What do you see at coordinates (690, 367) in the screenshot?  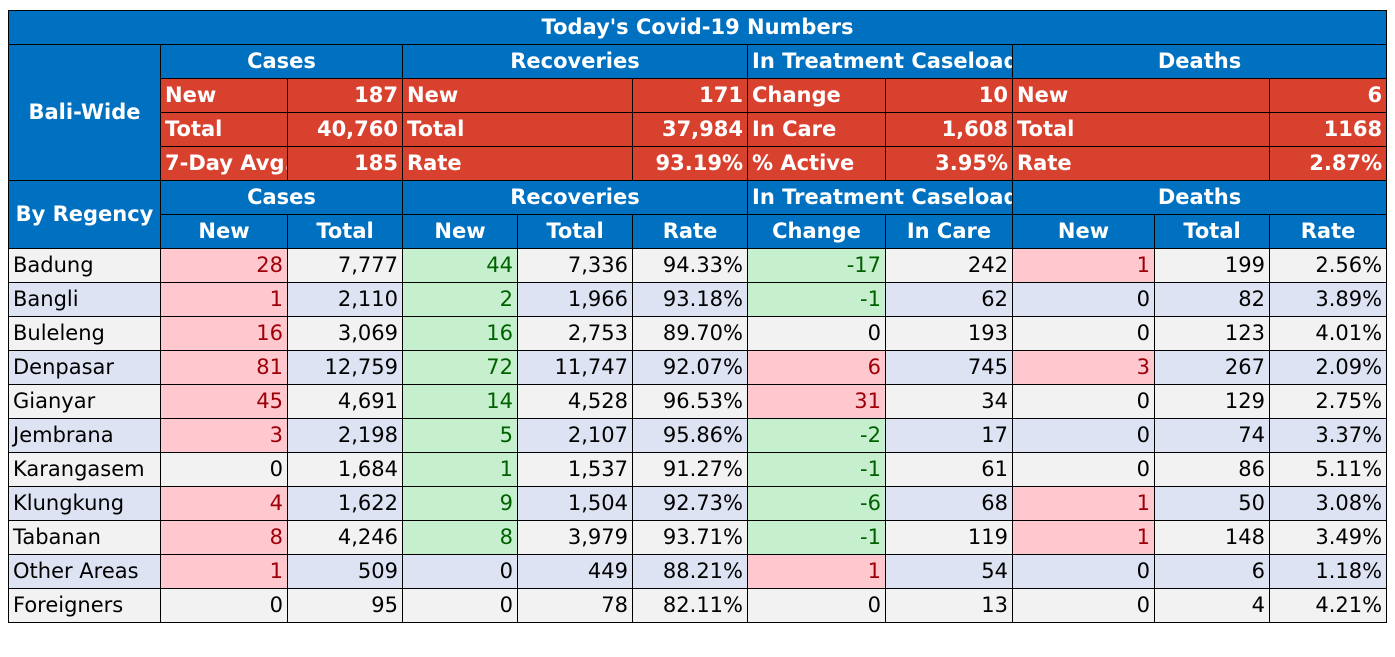 I see `table-cell: 92.07%` at bounding box center [690, 367].